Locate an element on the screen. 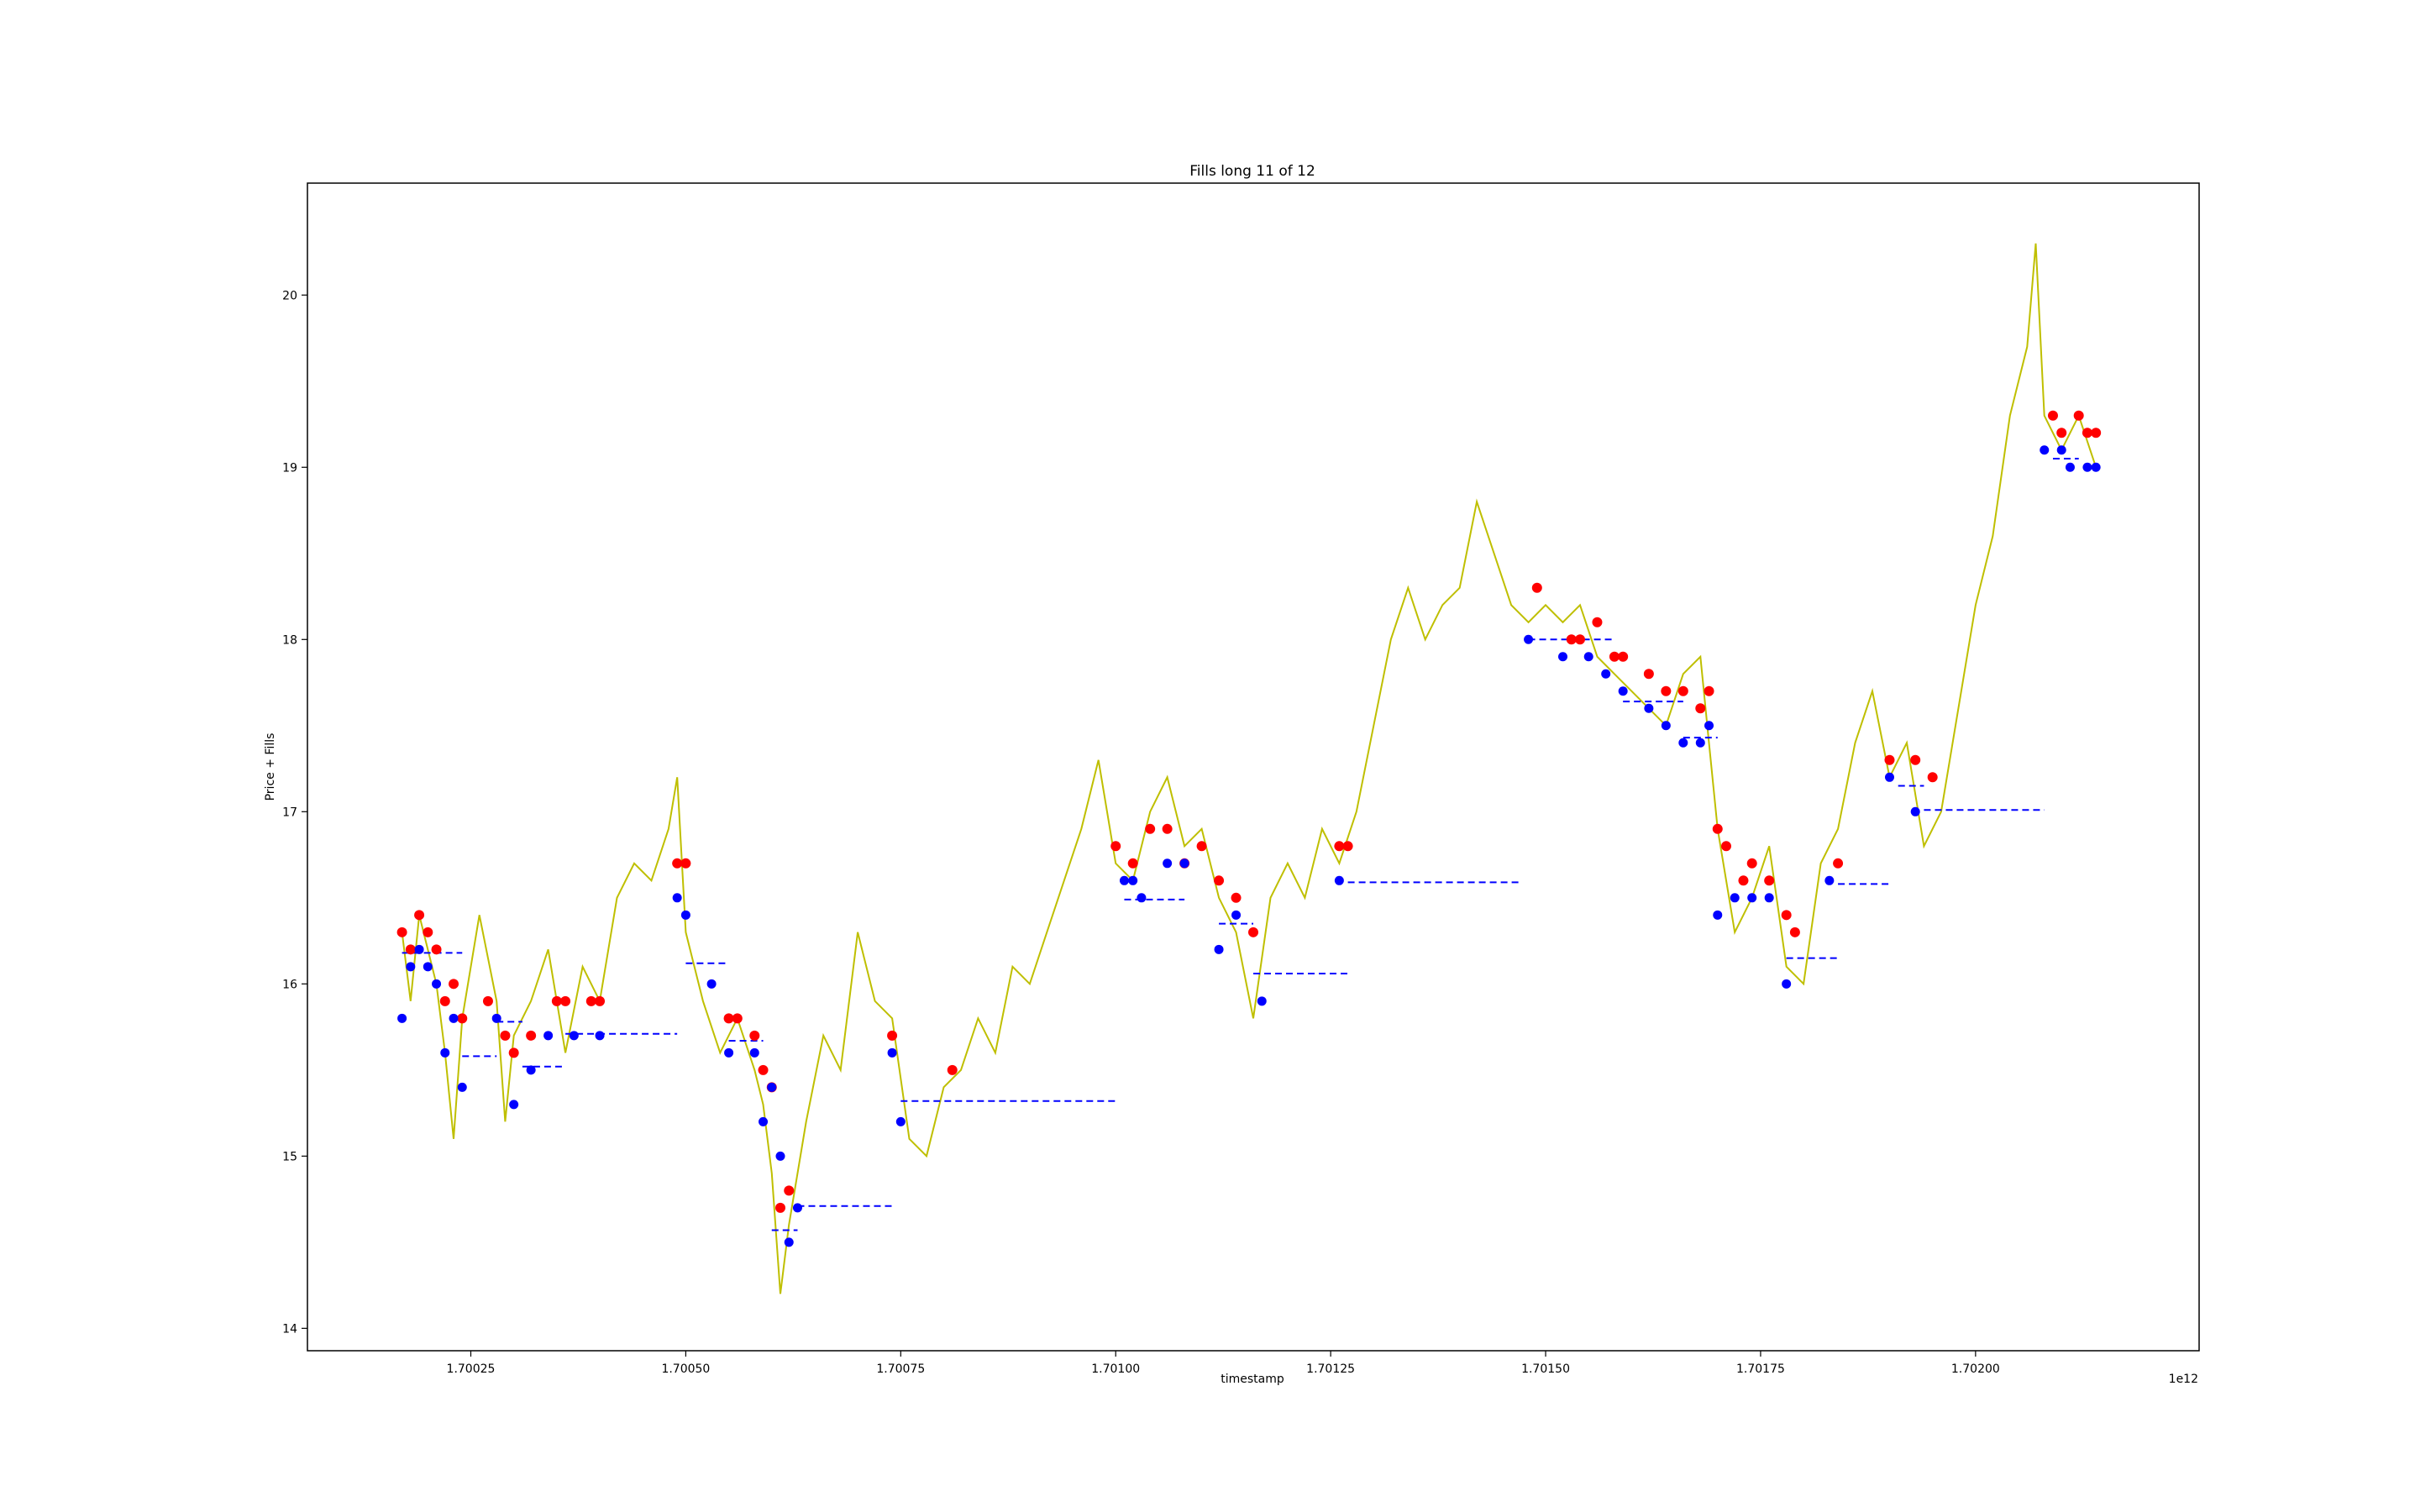 This screenshot has height=1512, width=2436. y-tick-label: 17 is located at coordinates (289, 812).